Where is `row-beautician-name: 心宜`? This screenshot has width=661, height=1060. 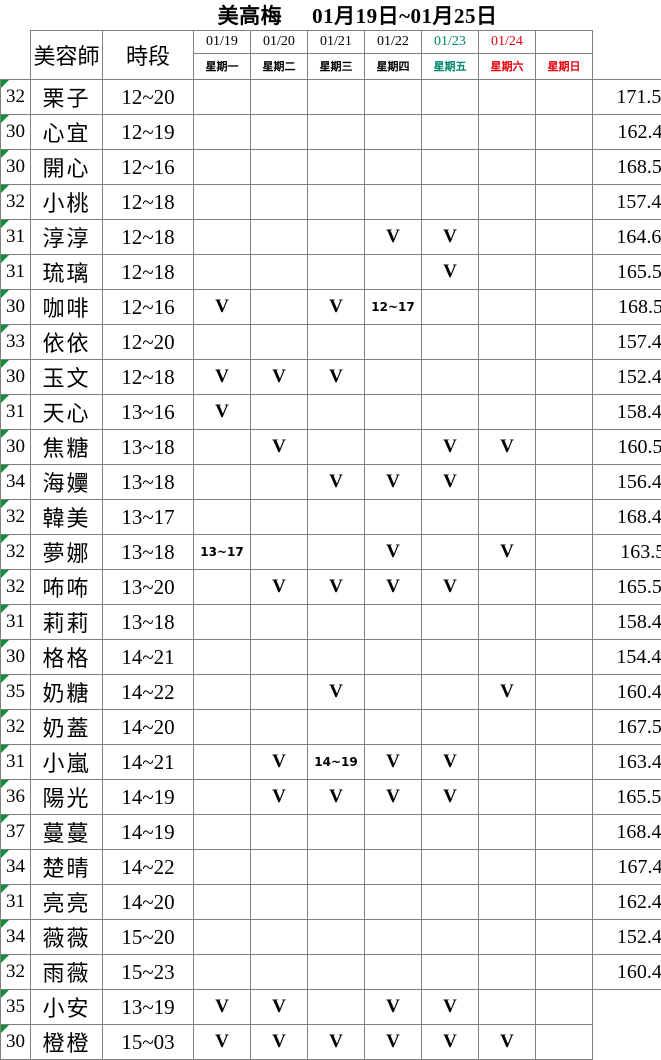 row-beautician-name: 心宜 is located at coordinates (67, 132).